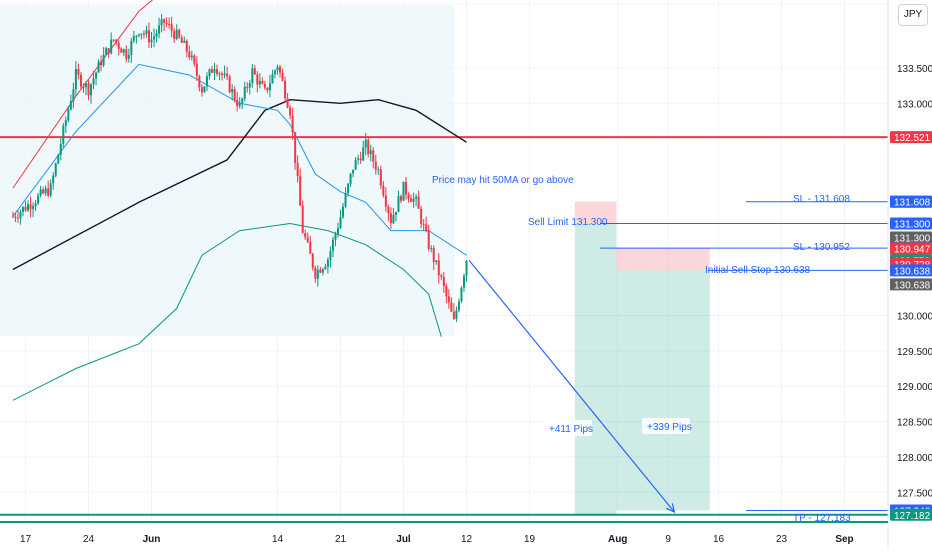 Image resolution: width=932 pixels, height=555 pixels. I want to click on x-tick-label: 14, so click(278, 539).